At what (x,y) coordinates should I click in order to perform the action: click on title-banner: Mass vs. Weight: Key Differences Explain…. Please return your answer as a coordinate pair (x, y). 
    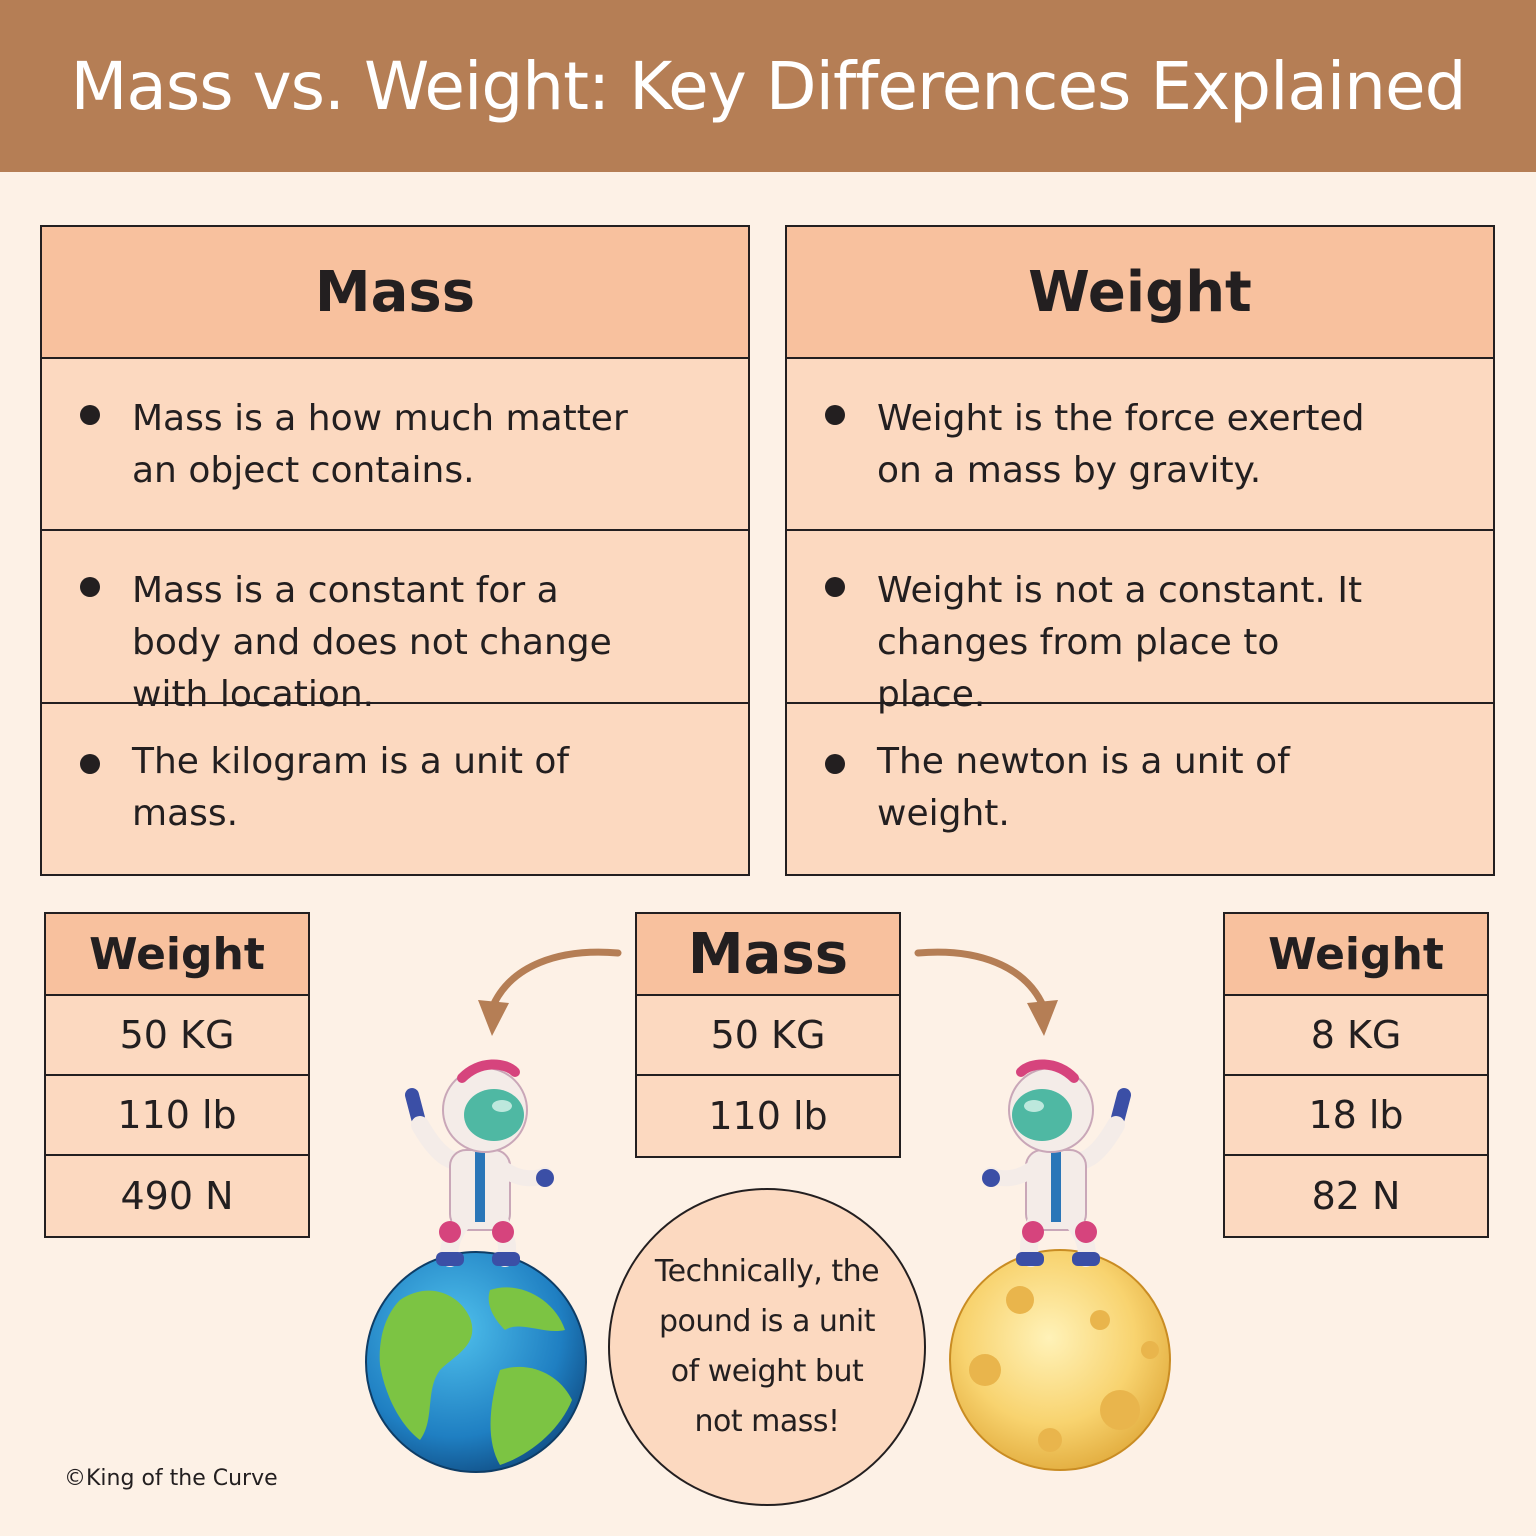
    Looking at the image, I should click on (768, 86).